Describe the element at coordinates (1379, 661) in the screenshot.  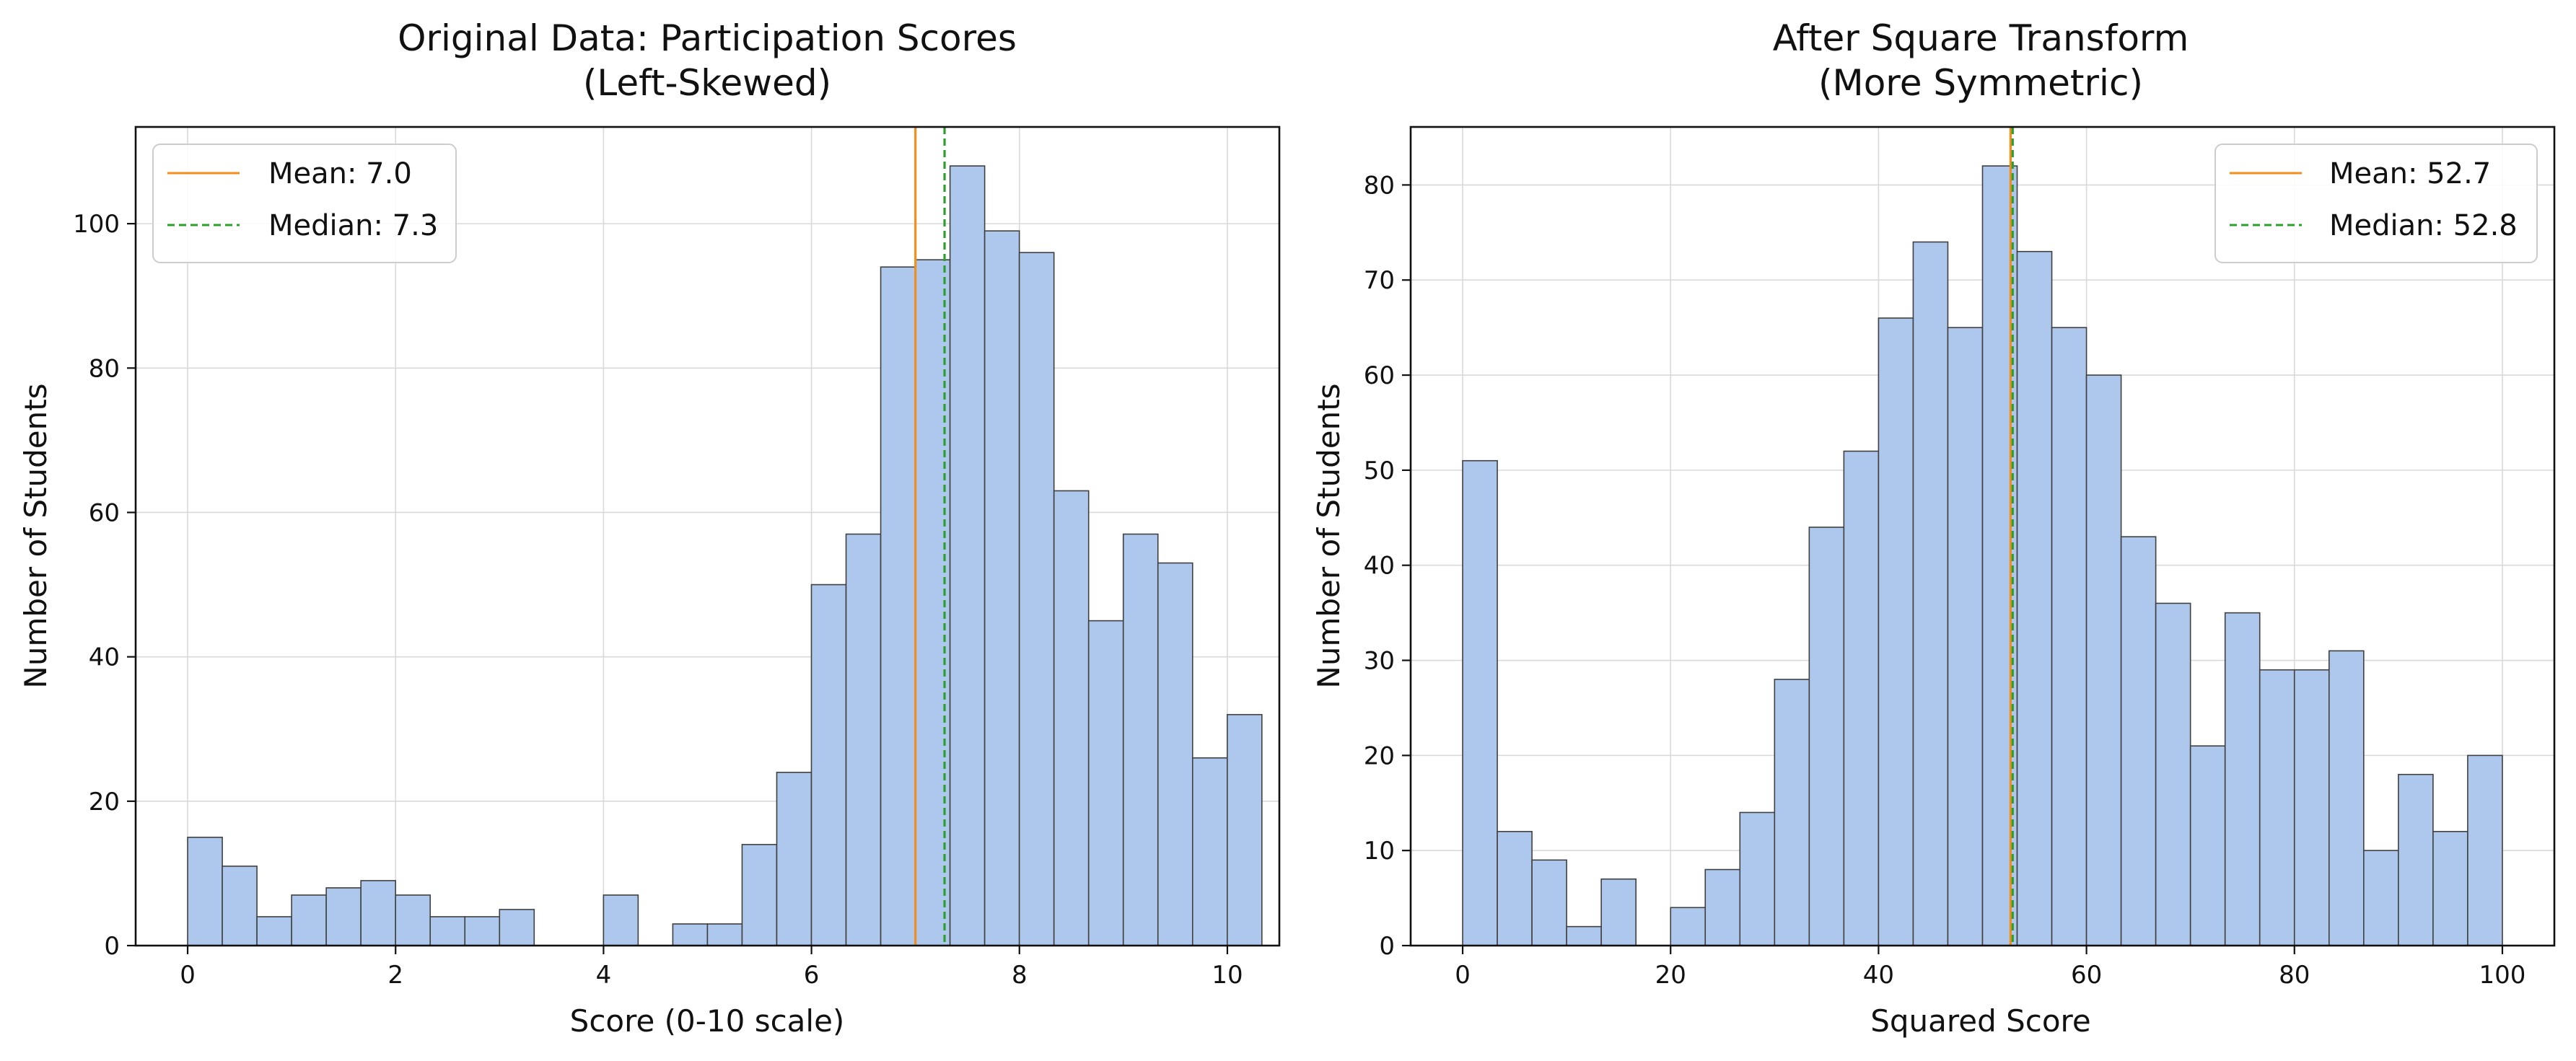
I see `y-tick-label: 30` at that location.